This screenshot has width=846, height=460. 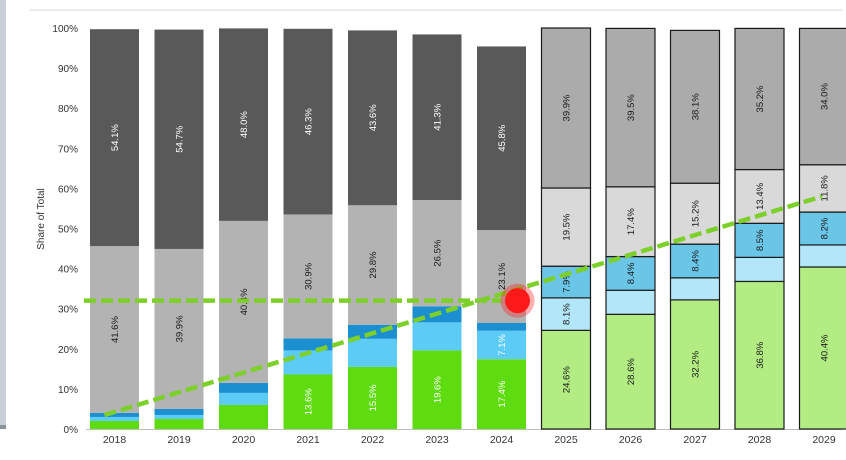 What do you see at coordinates (373, 117) in the screenshot?
I see `data-label-top-2022: 43.6%` at bounding box center [373, 117].